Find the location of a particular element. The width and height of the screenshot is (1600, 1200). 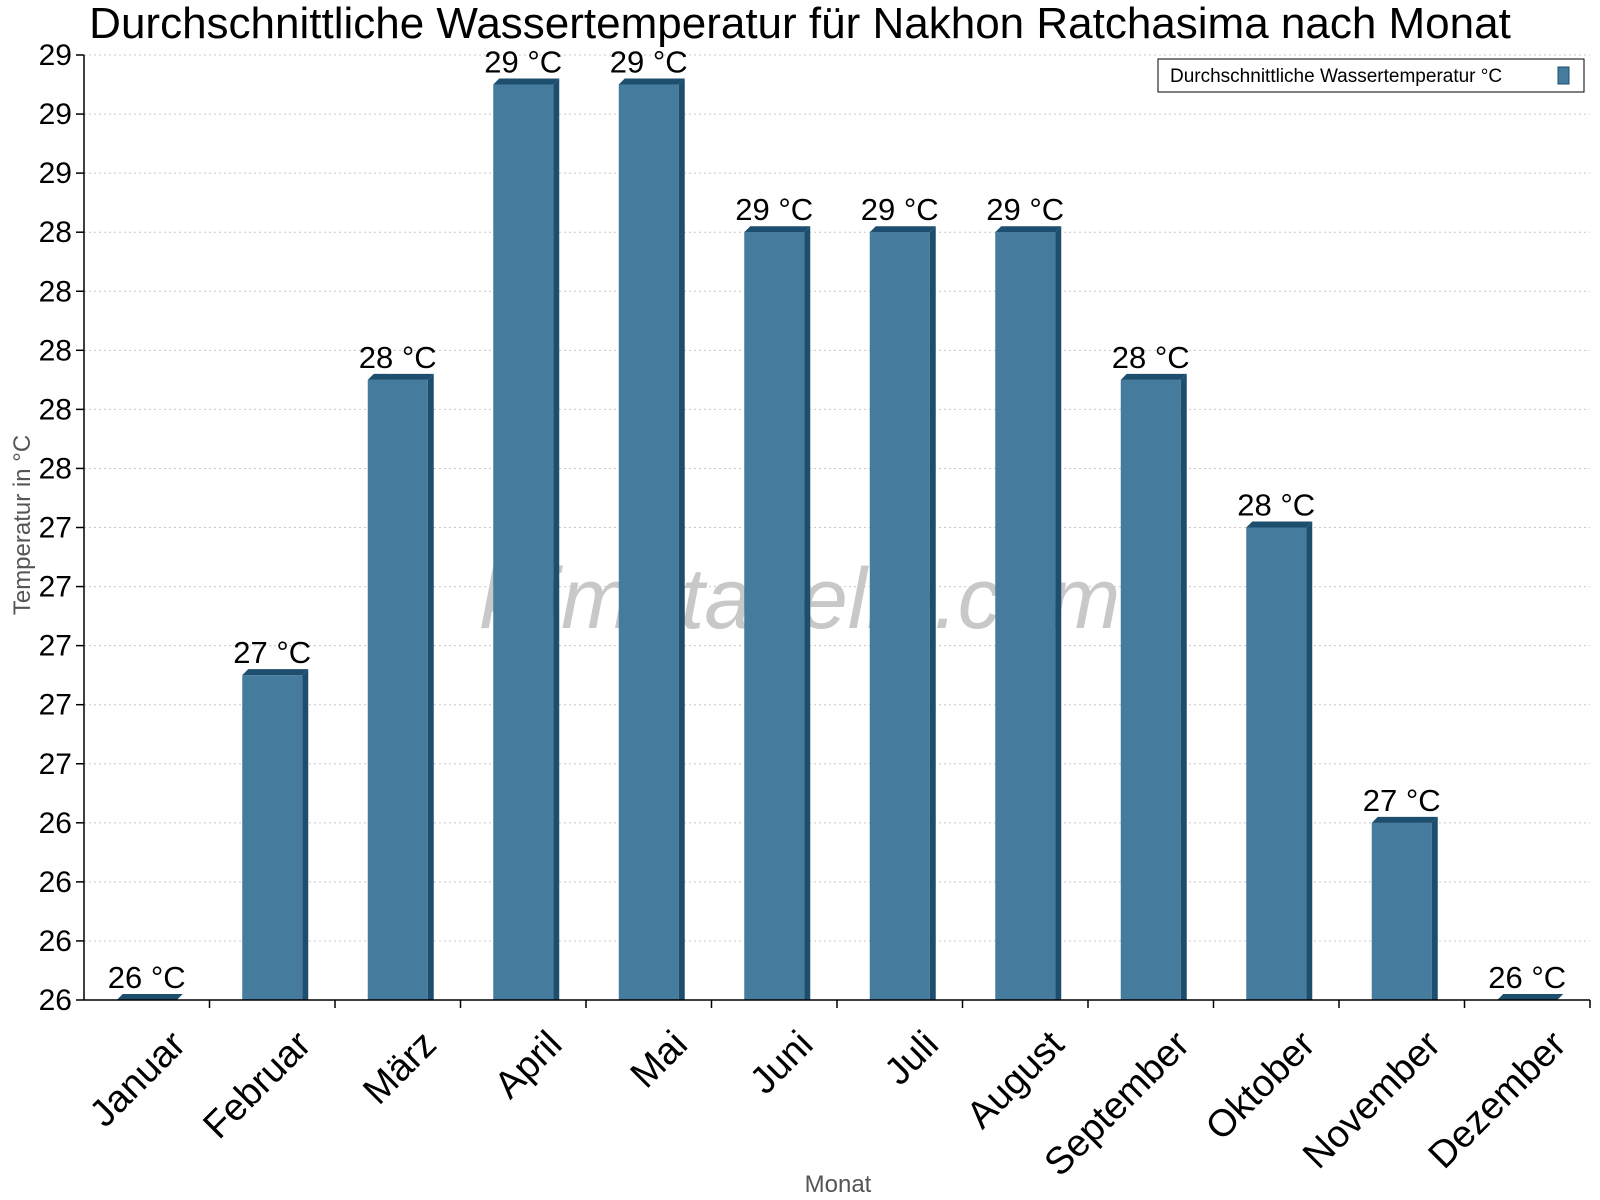

legend-box is located at coordinates (1371, 75).